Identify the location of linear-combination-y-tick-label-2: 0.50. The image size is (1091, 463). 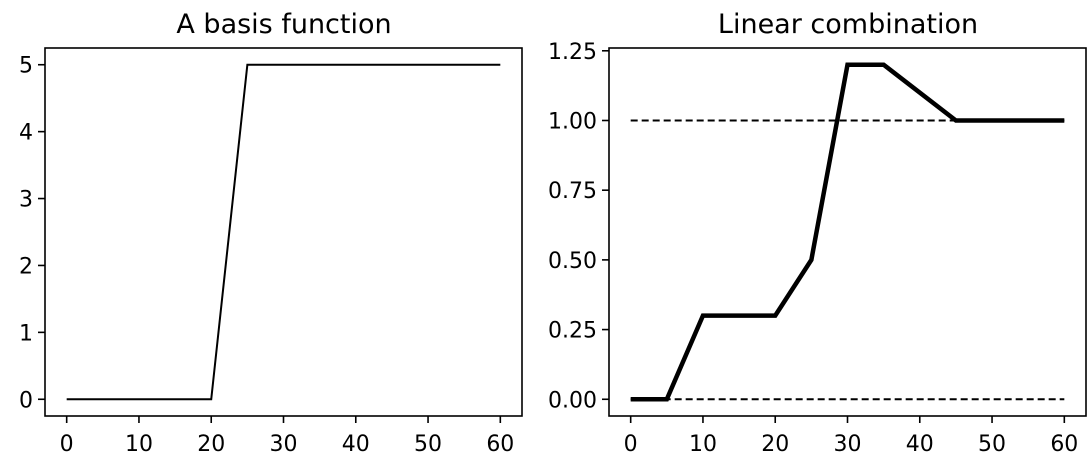
(572, 261).